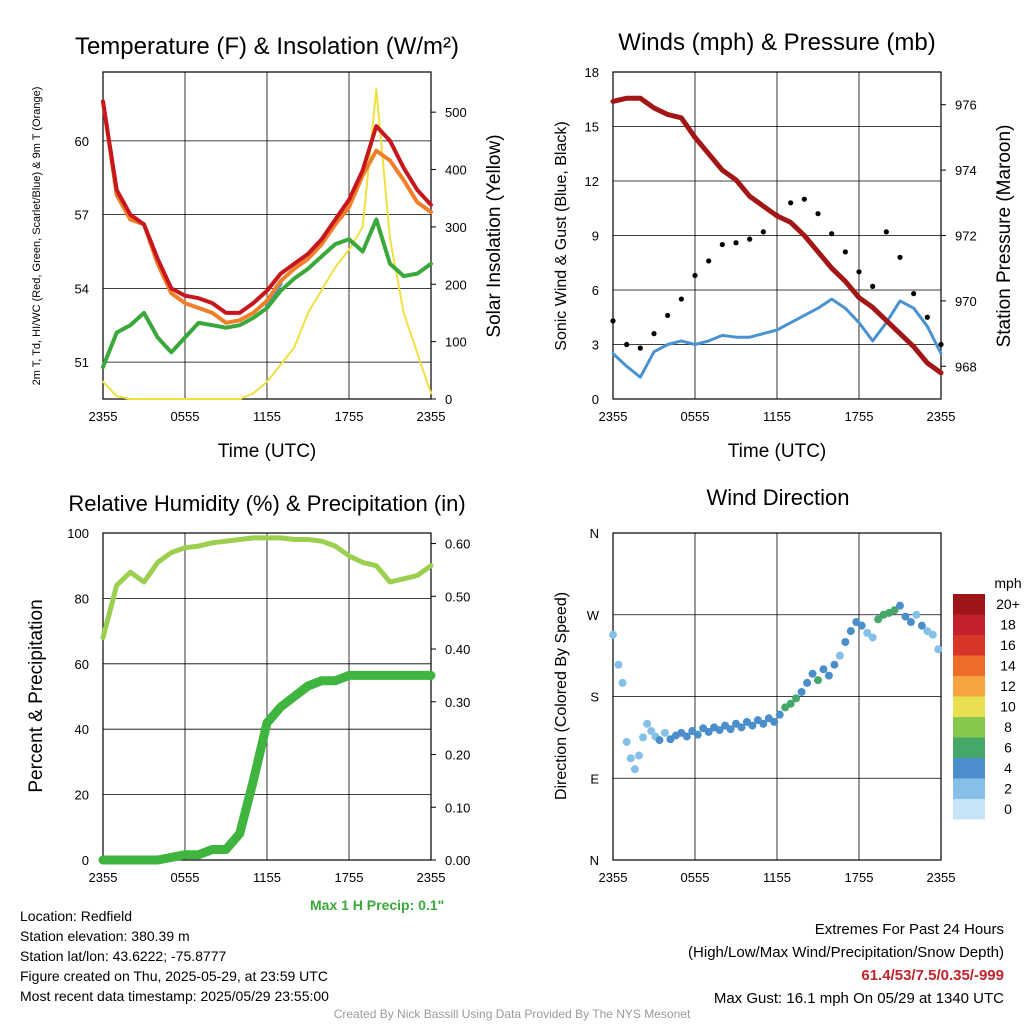 The image size is (1024, 1024). I want to click on y-tick-label: 100, so click(78, 533).